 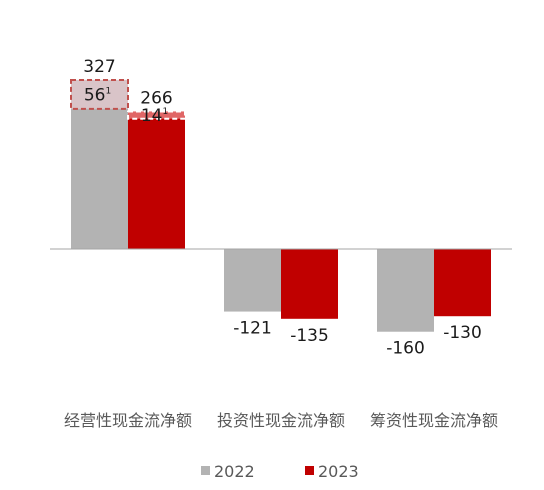 What do you see at coordinates (434, 420) in the screenshot?
I see `category-label-2: 筹资性现金流净额` at bounding box center [434, 420].